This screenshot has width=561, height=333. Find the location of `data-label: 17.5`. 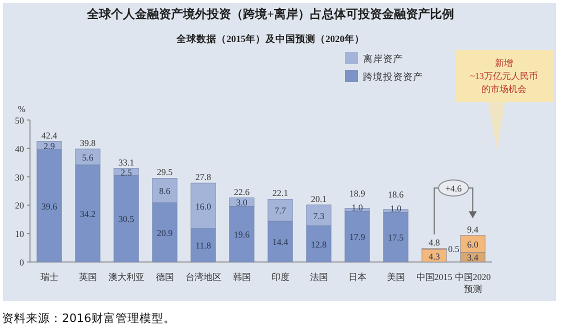

data-label: 17.5 is located at coordinates (396, 237).